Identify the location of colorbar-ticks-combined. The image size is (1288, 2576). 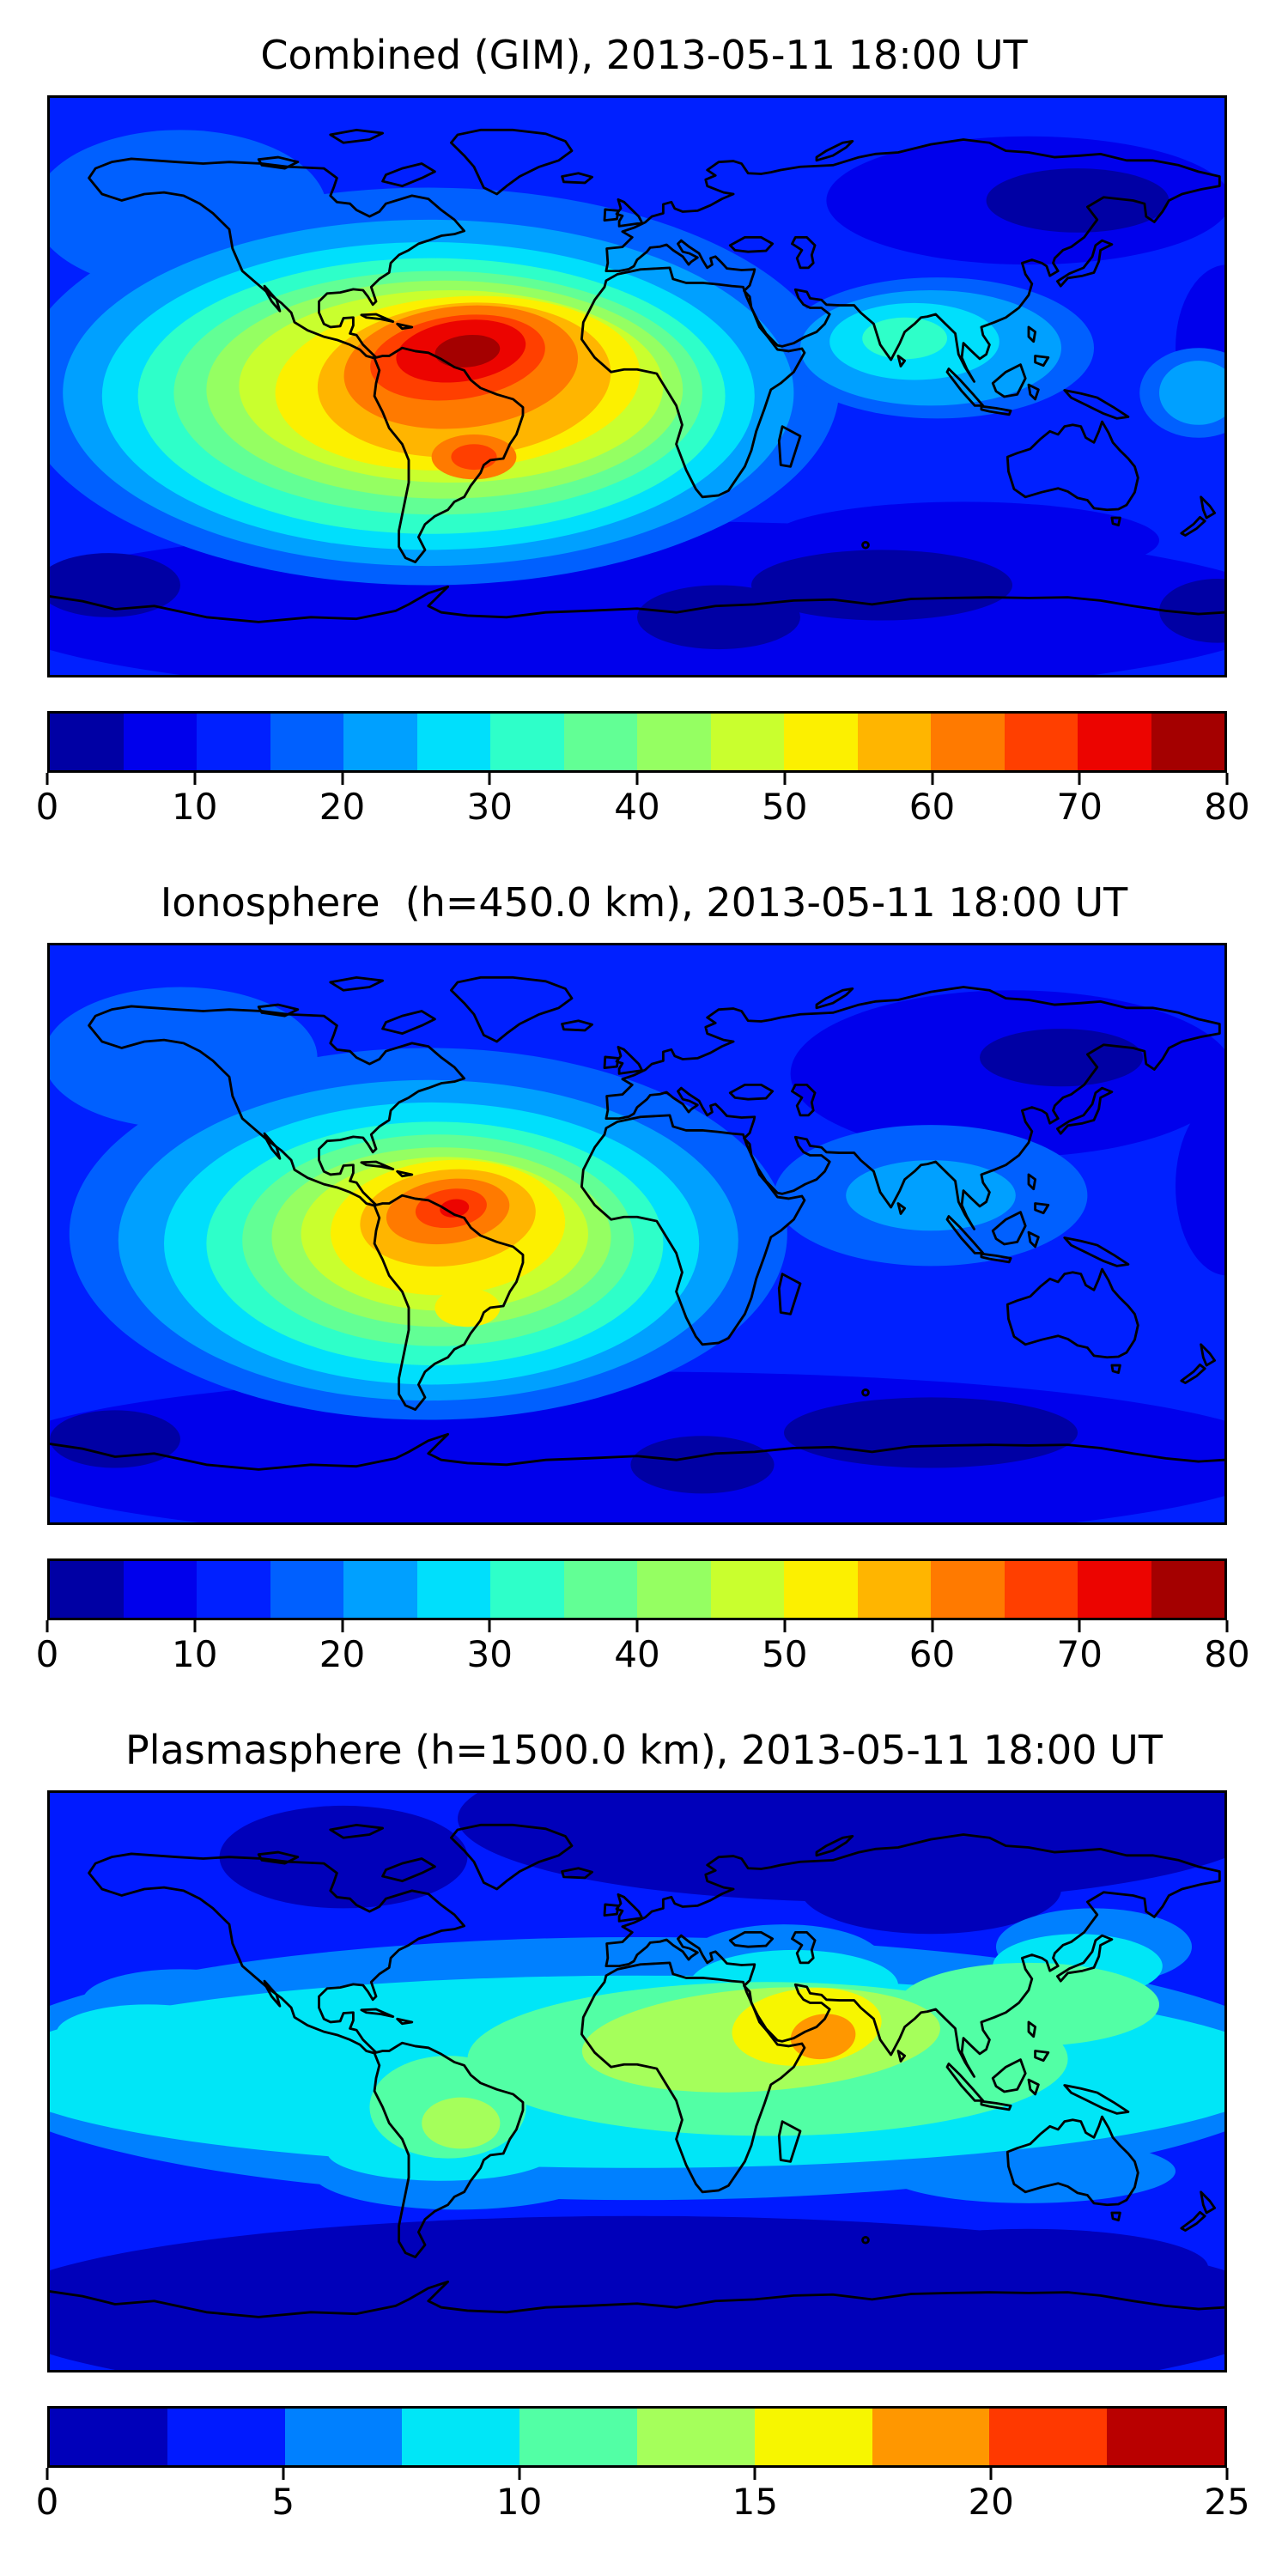
(638, 779).